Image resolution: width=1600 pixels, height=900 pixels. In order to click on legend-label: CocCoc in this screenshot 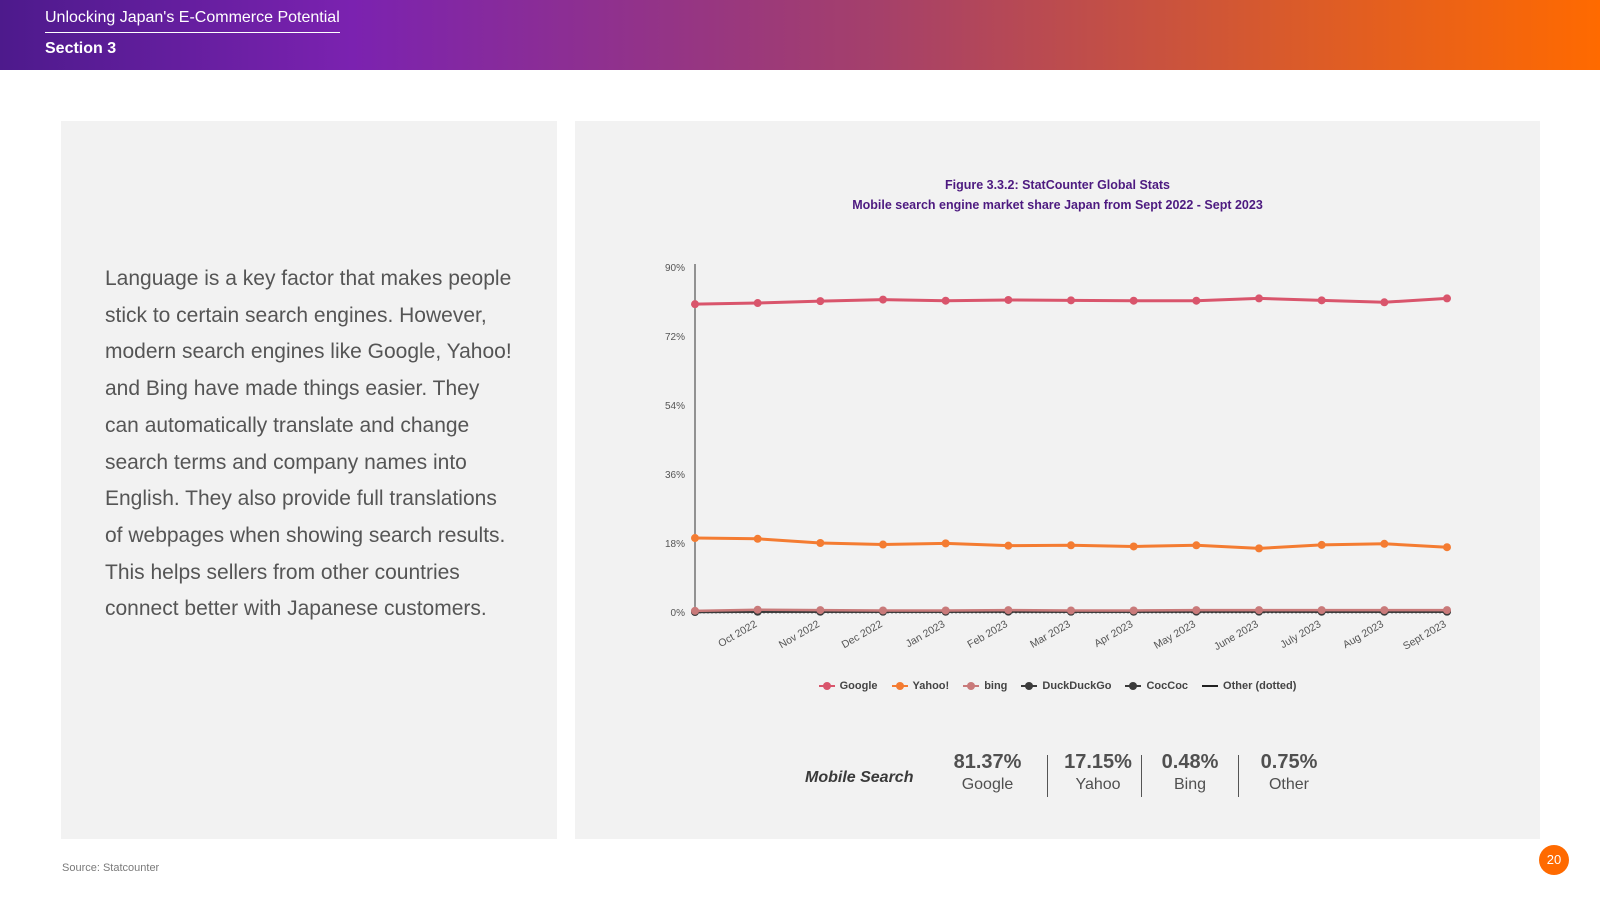, I will do `click(1167, 686)`.